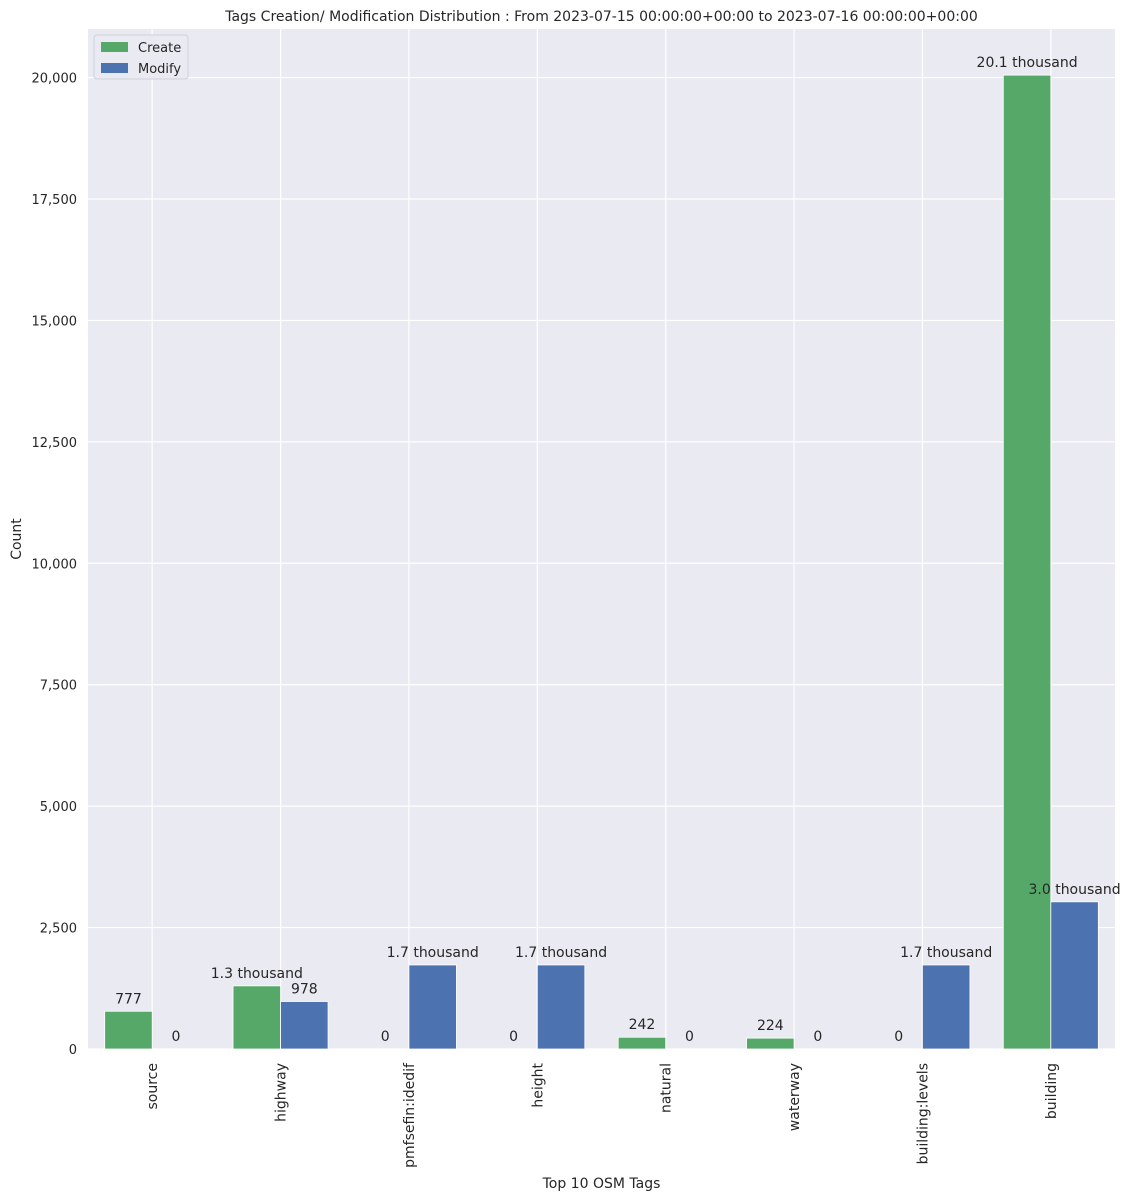  I want to click on y-axis-label: Count, so click(17, 539).